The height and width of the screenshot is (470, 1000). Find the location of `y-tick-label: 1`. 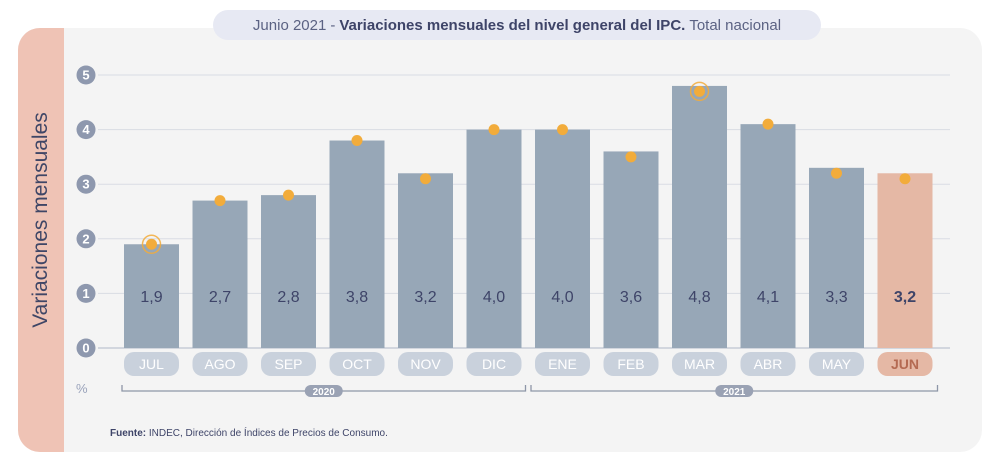

y-tick-label: 1 is located at coordinates (85, 293).